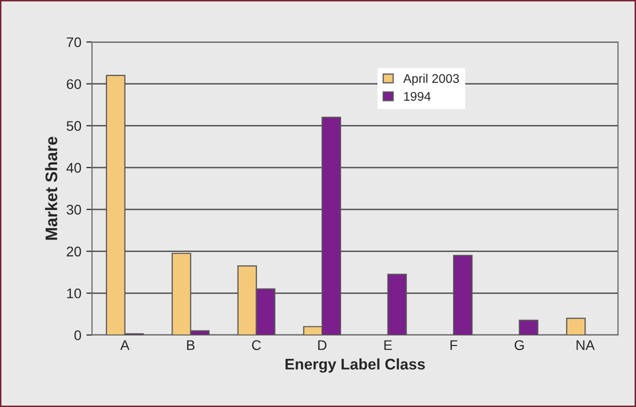 This screenshot has height=407, width=636. What do you see at coordinates (51, 188) in the screenshot?
I see `y-axis-title: Market Share` at bounding box center [51, 188].